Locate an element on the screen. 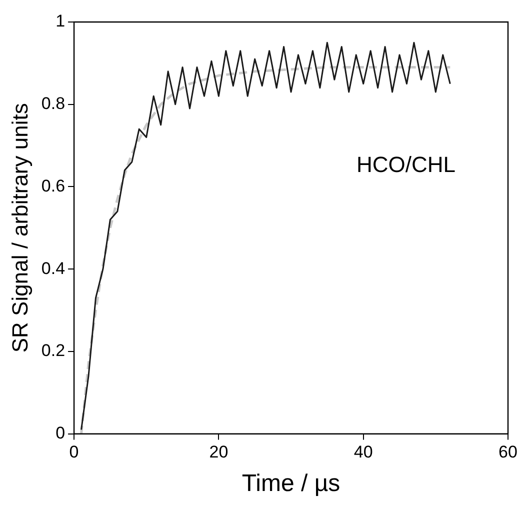 The height and width of the screenshot is (507, 522). annotation: HCO/CHL is located at coordinates (406, 165).